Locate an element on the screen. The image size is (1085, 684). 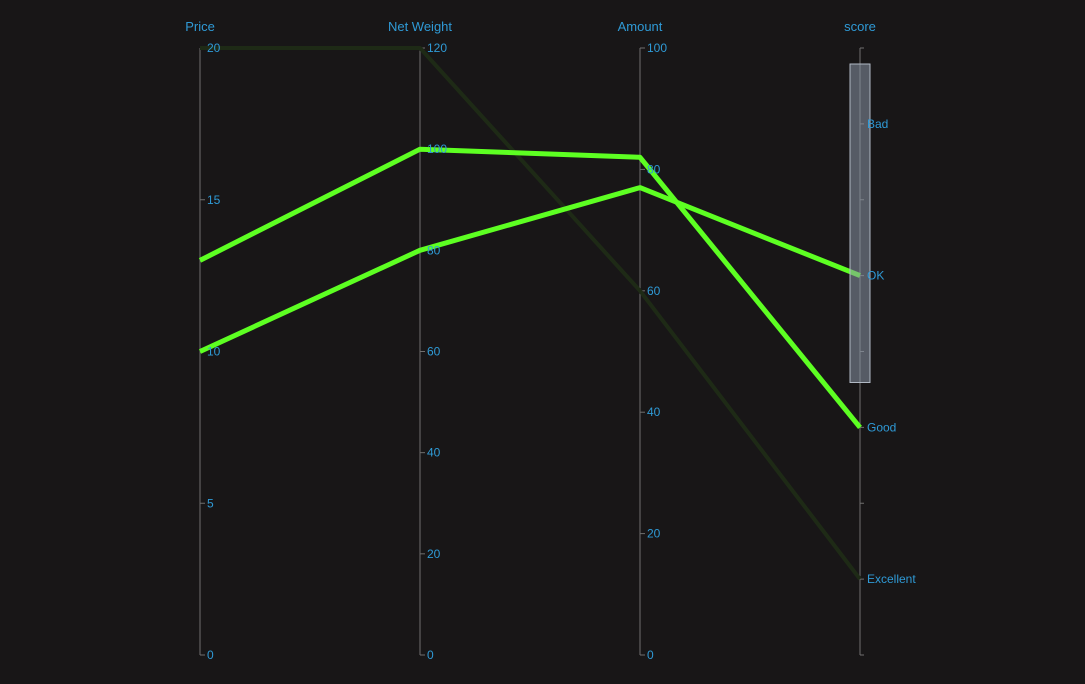
axis-title-price: Price is located at coordinates (200, 26).